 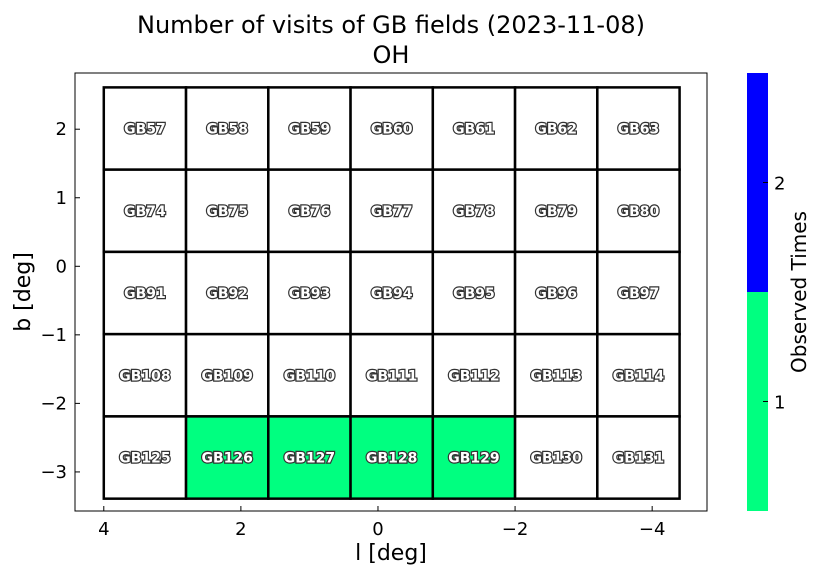 What do you see at coordinates (23, 292) in the screenshot?
I see `y-axis-label: b [deg]` at bounding box center [23, 292].